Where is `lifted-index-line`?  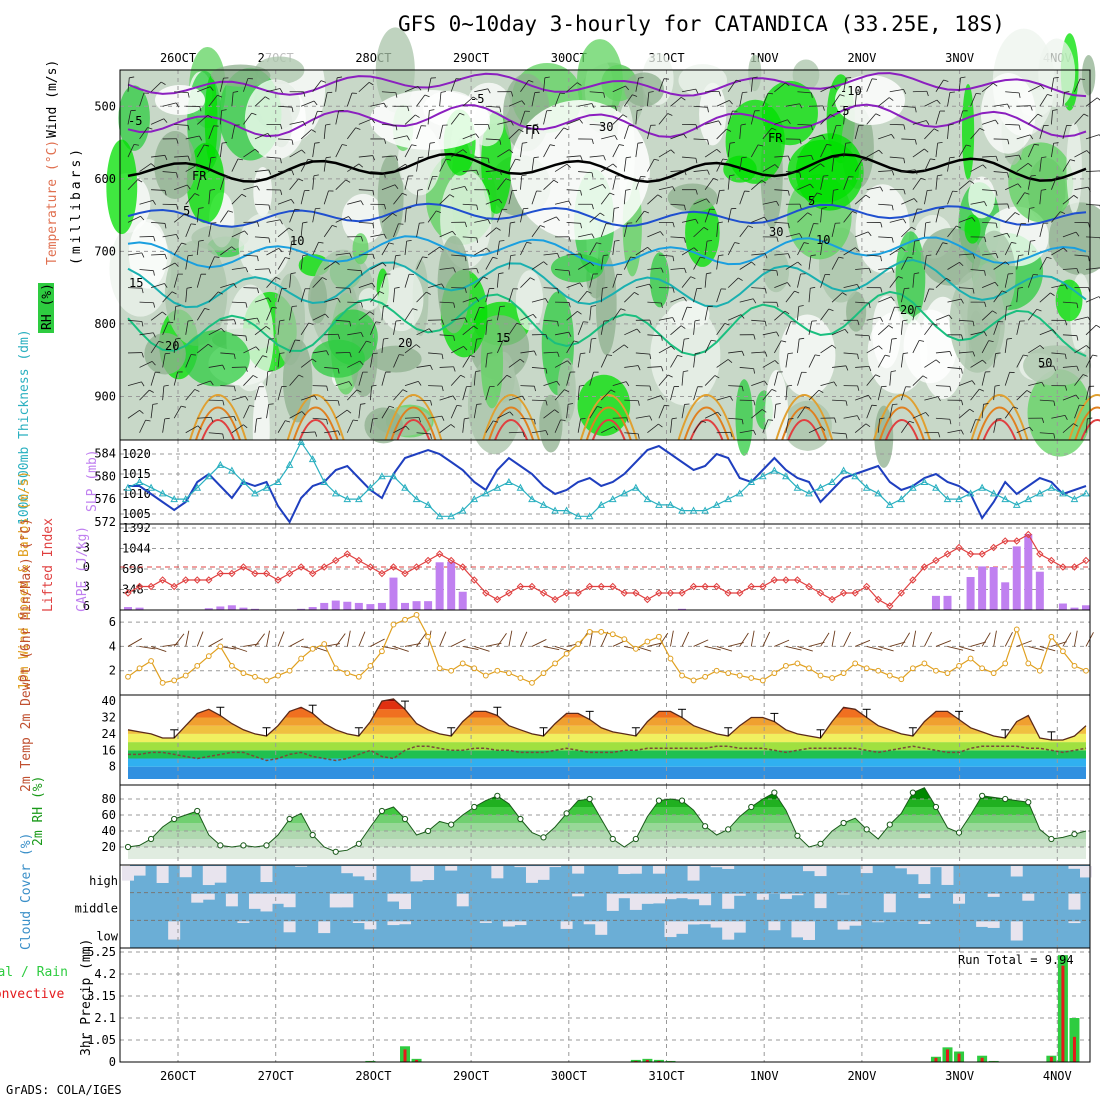
lifted-index-line is located at coordinates (607, 570).